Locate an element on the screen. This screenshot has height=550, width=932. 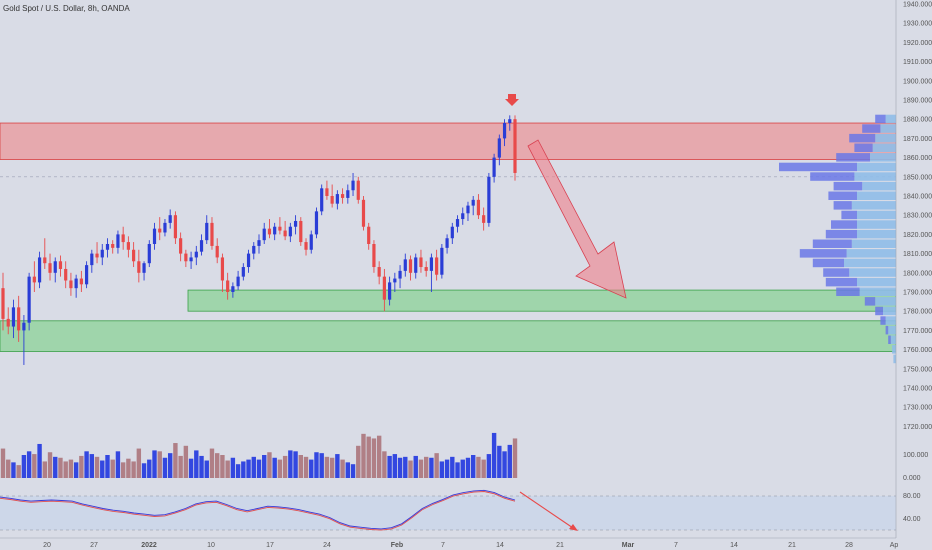
price-tick-label: 1870.000 is located at coordinates (917, 139).